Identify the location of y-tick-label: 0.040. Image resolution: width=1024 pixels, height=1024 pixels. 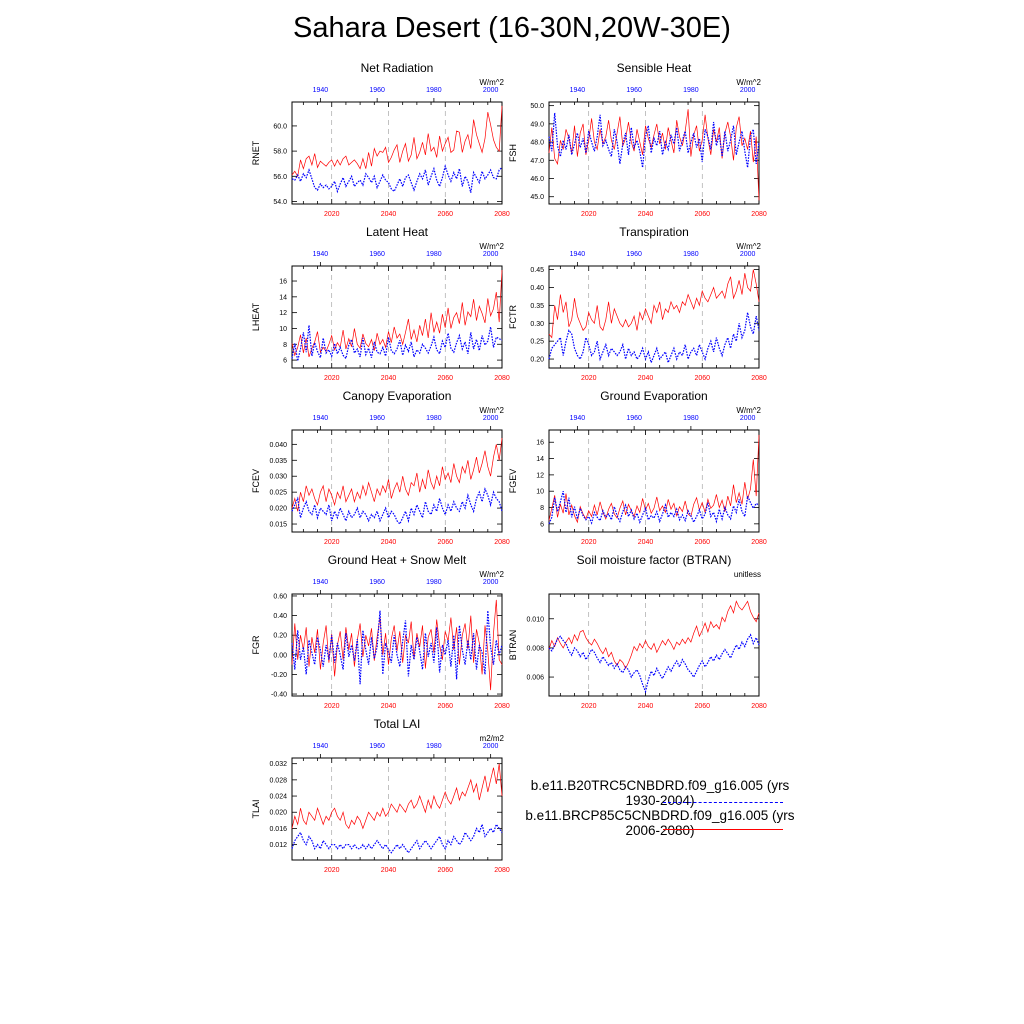
(278, 445).